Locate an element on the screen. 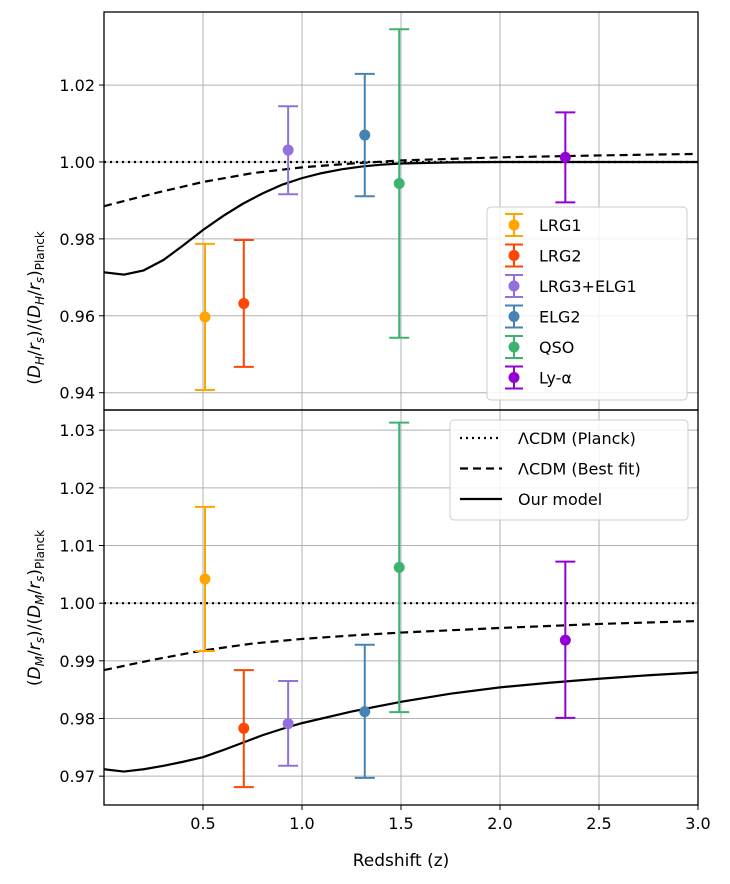 This screenshot has height=884, width=730. bottom-legend-box is located at coordinates (569, 470).